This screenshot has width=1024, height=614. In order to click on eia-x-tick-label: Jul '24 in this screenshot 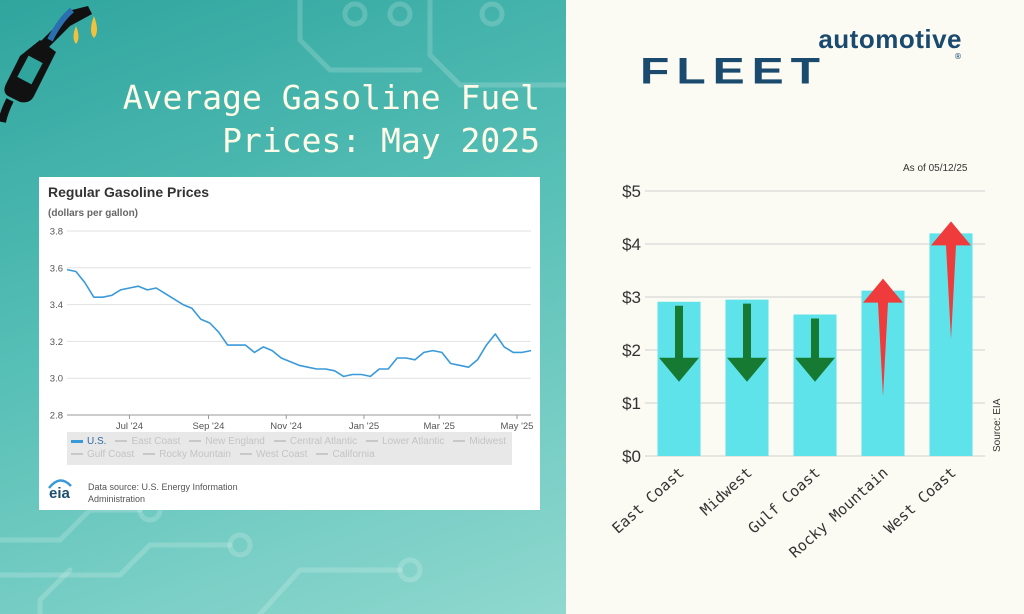, I will do `click(129, 426)`.